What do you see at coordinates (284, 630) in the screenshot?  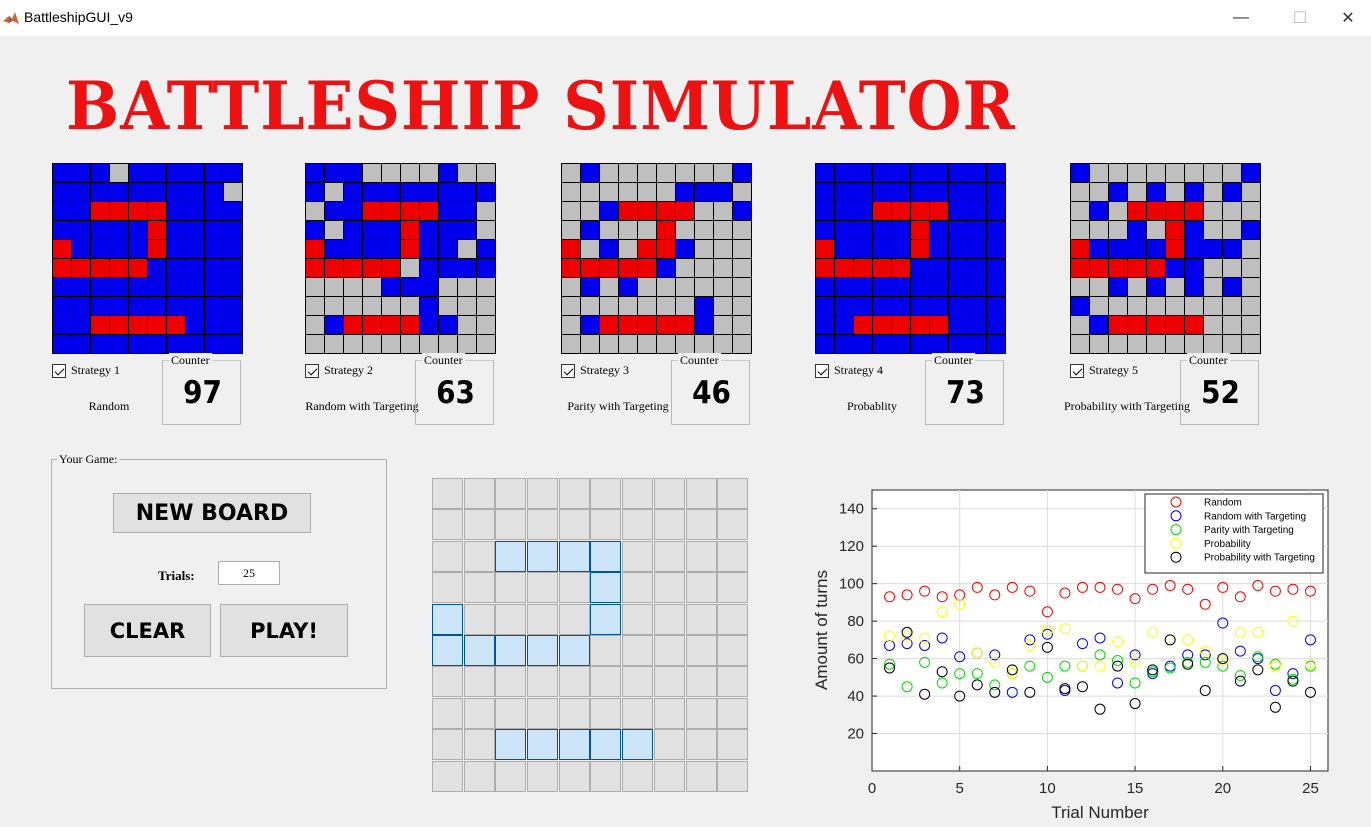 I see `play-button: PLAY!` at bounding box center [284, 630].